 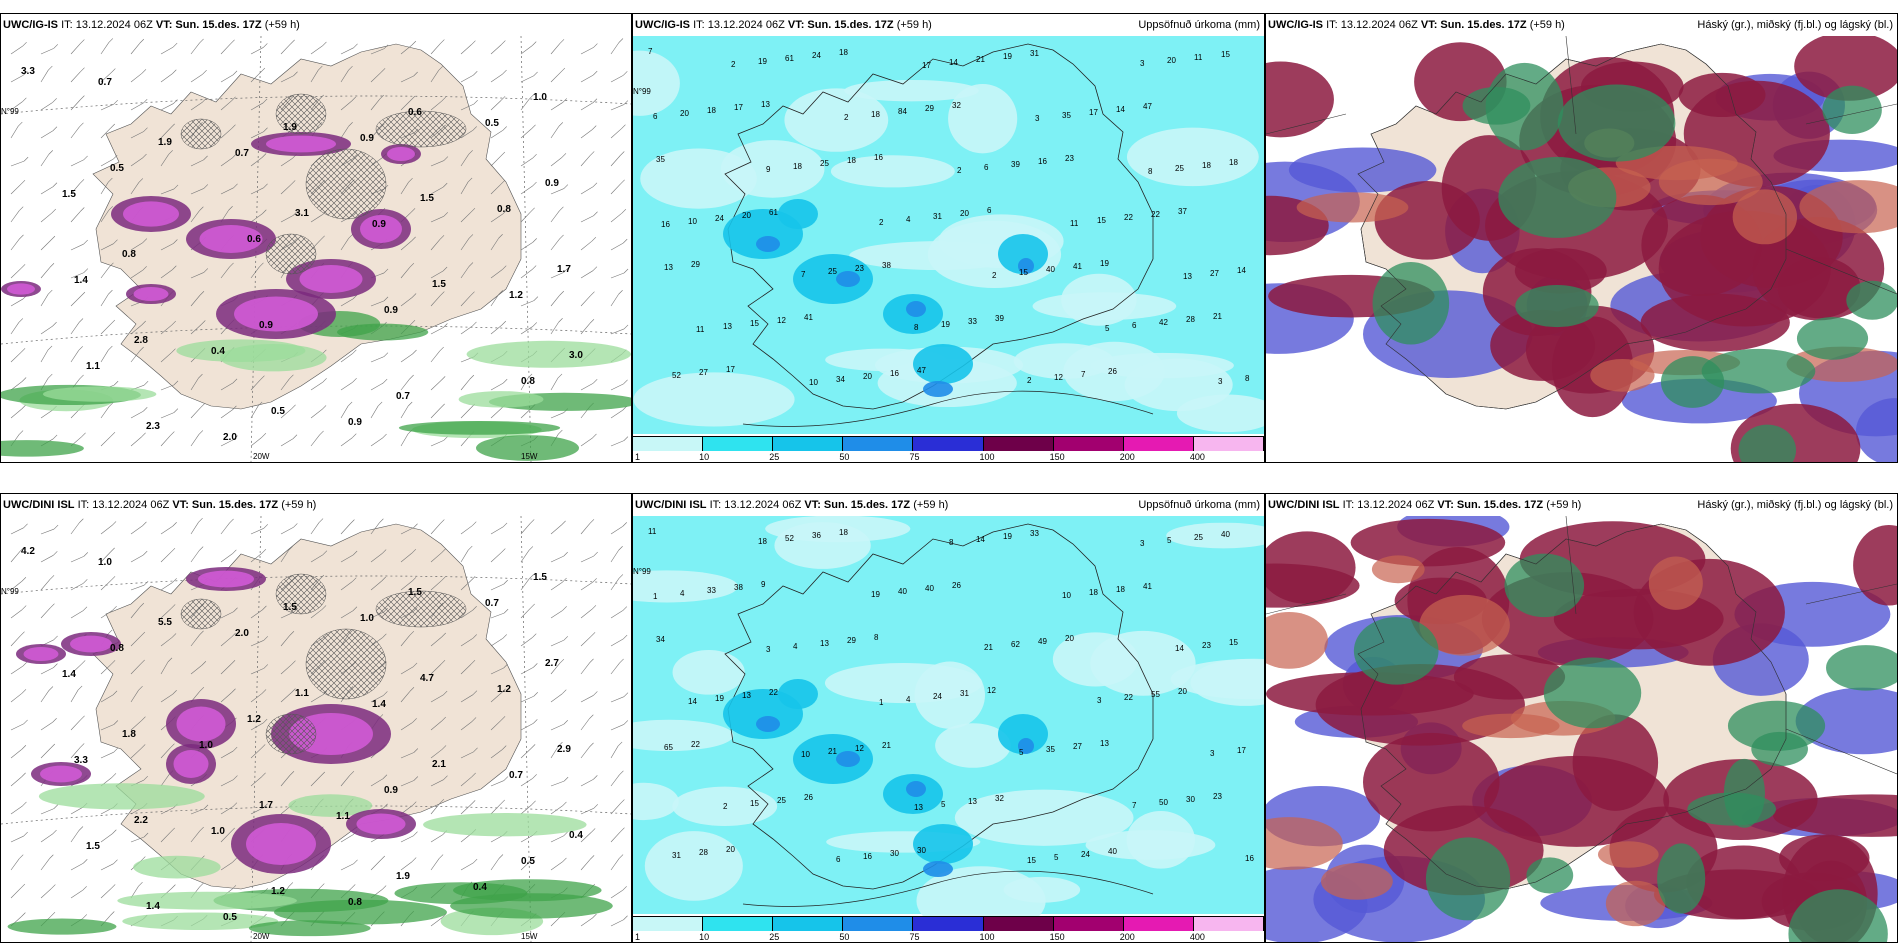 What do you see at coordinates (902, 111) in the screenshot?
I see `precip-amount-label: 84` at bounding box center [902, 111].